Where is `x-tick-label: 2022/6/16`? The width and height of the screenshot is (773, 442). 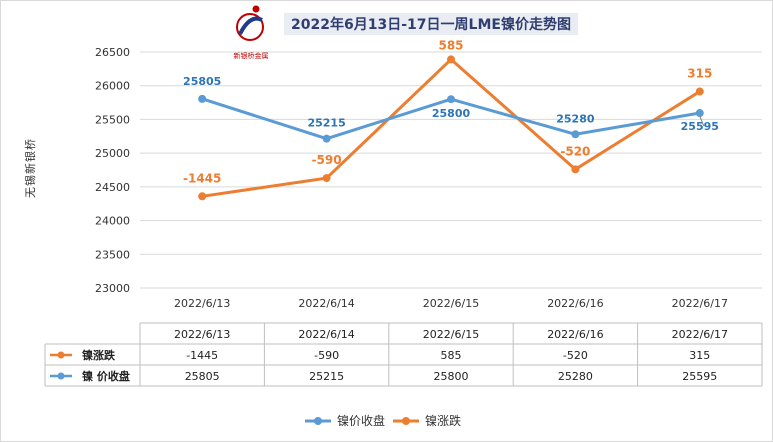 x-tick-label: 2022/6/16 is located at coordinates (575, 303).